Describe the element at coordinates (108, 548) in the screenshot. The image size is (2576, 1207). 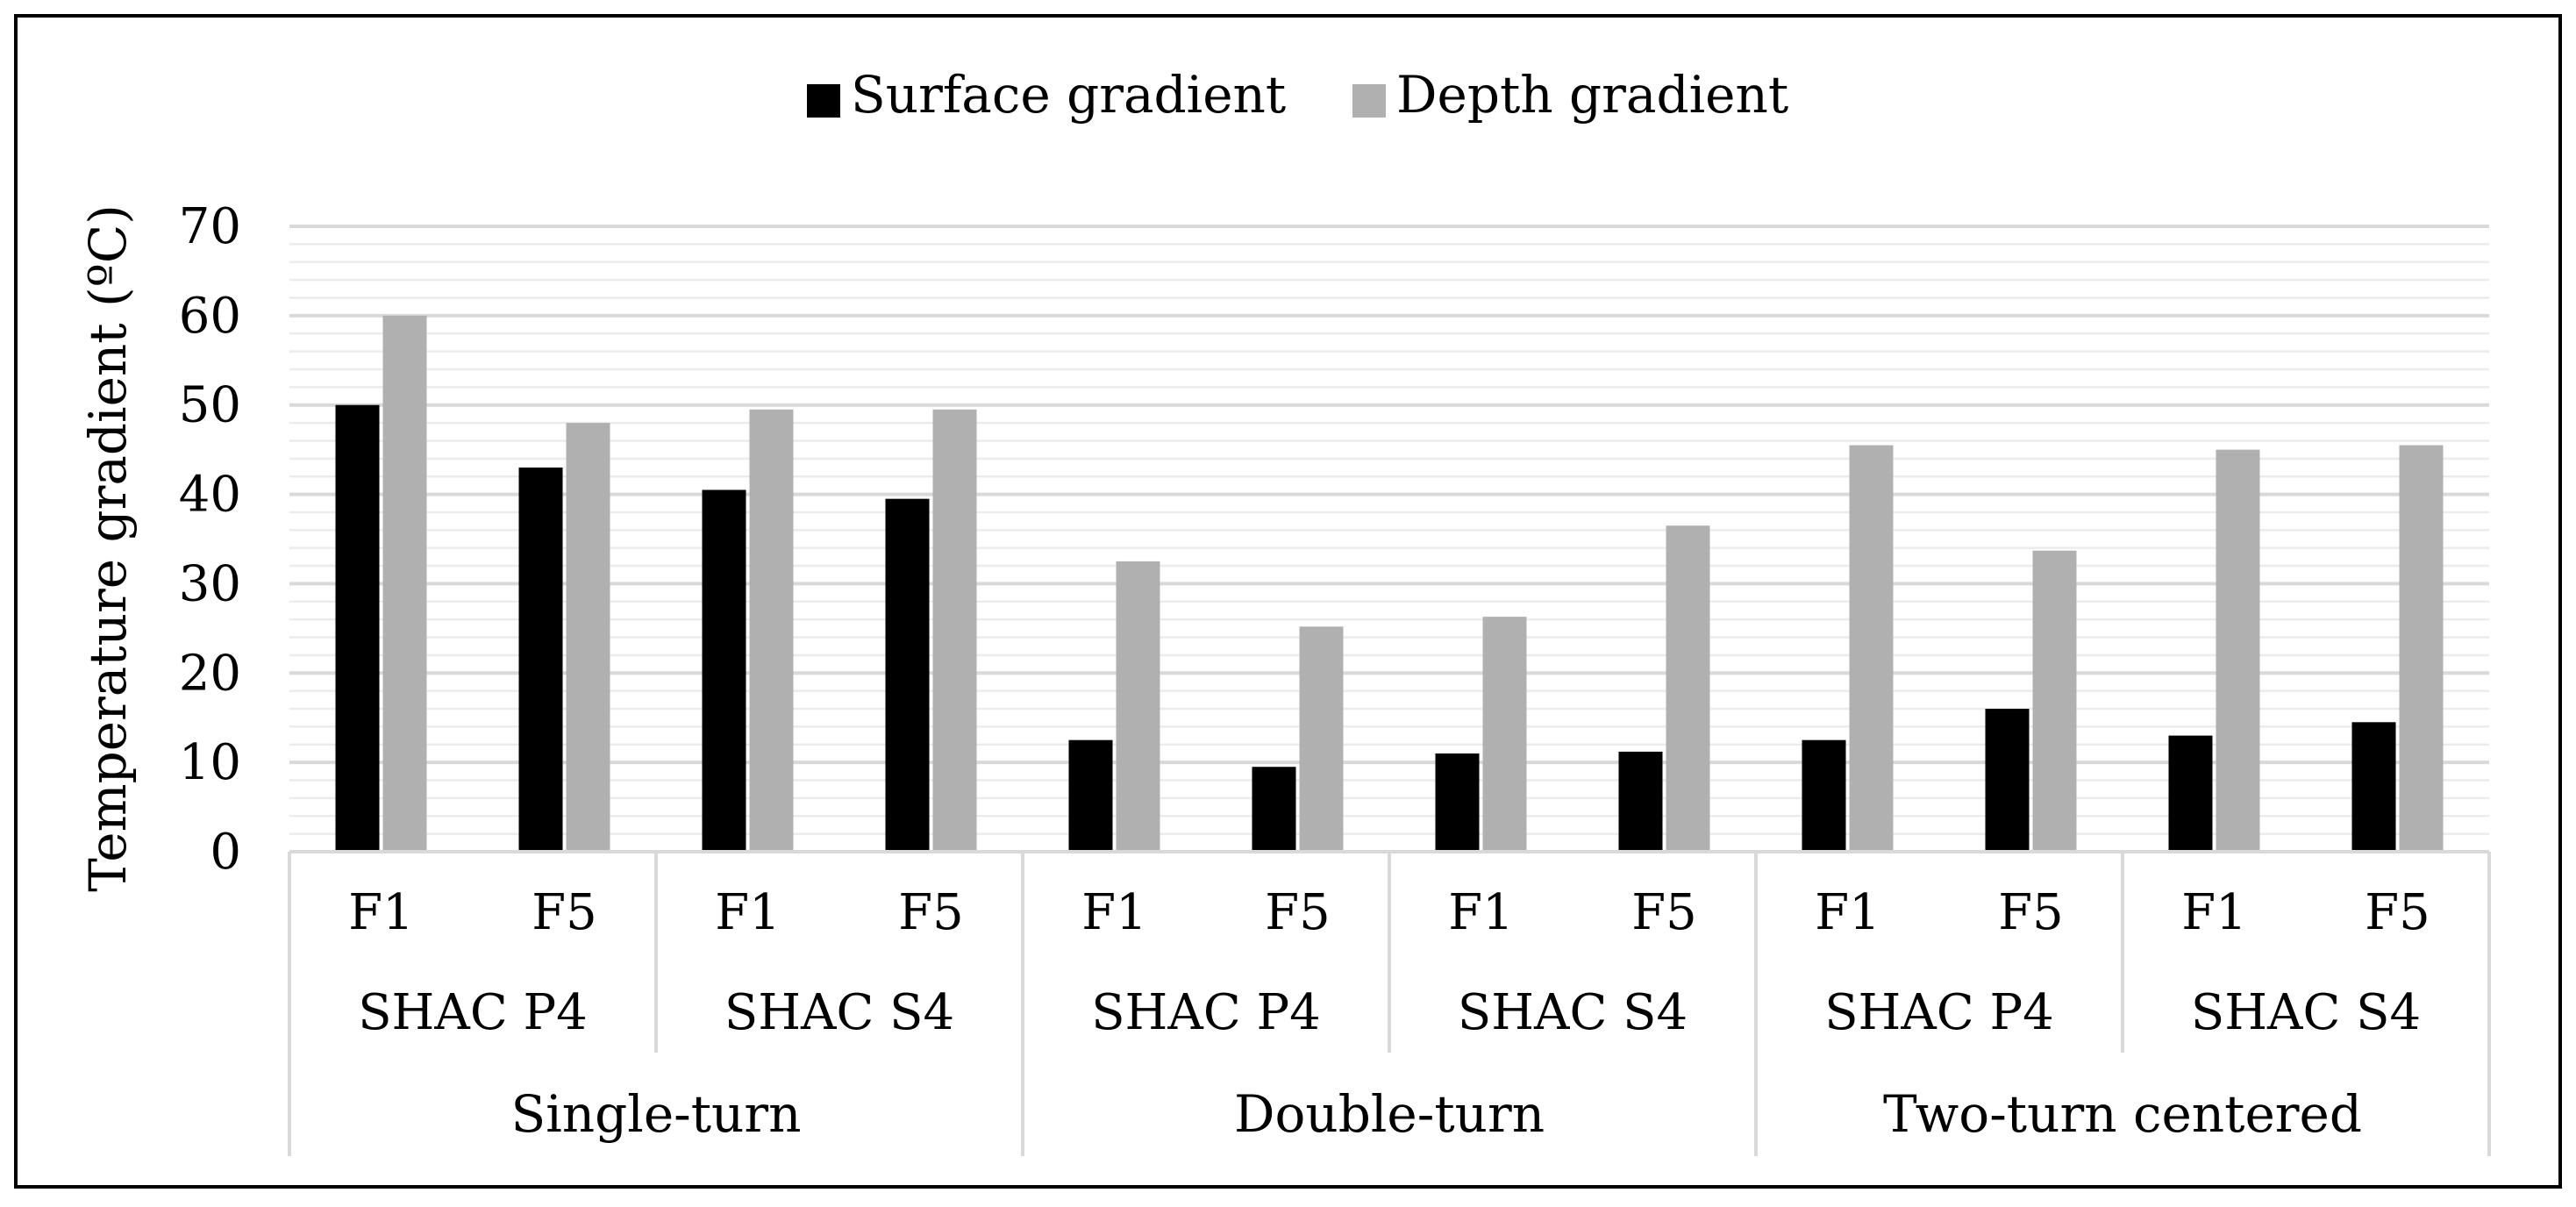
I see `y-axis-label: Temperature gradient (ºC)` at that location.